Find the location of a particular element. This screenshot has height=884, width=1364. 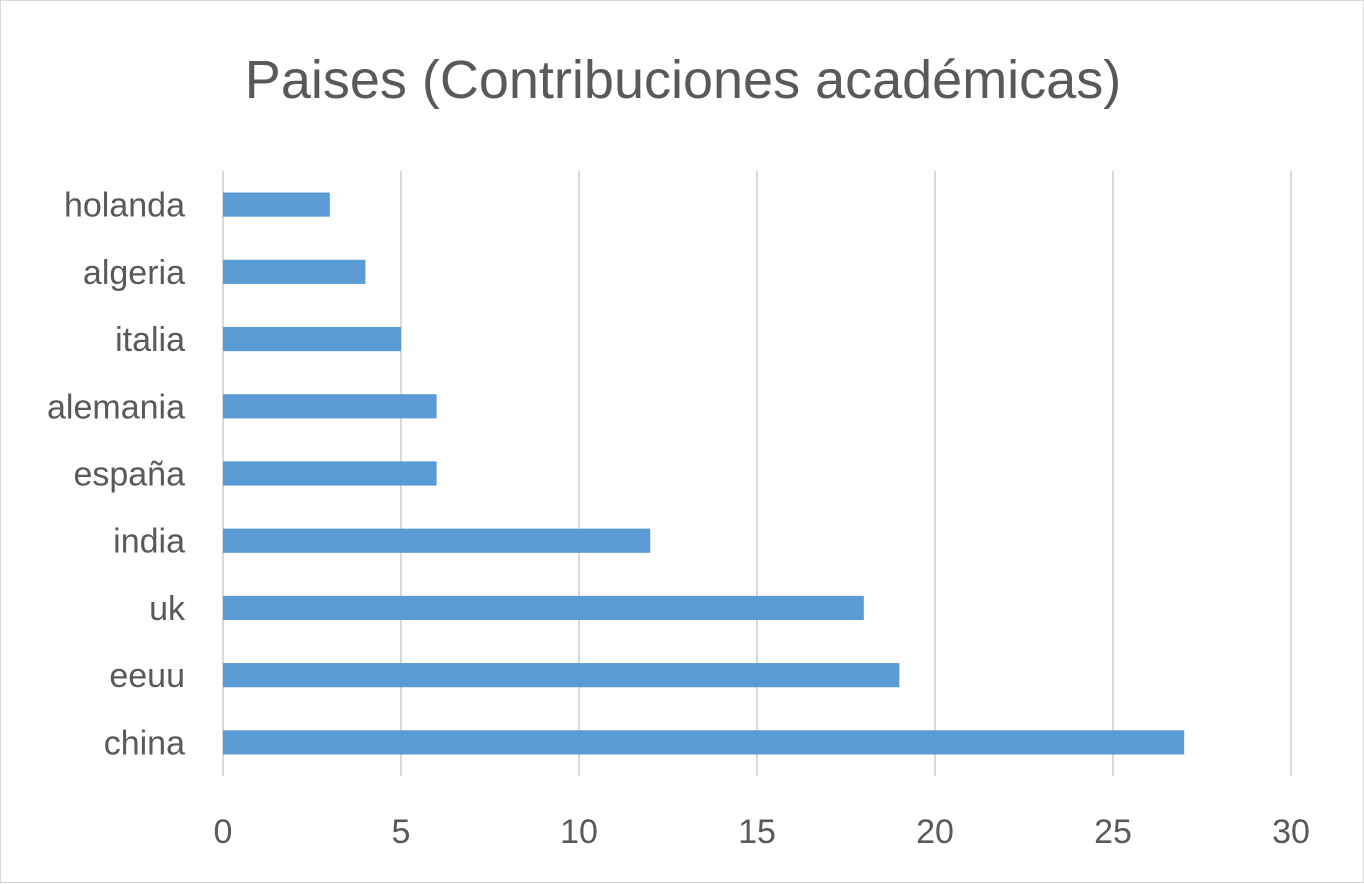

x-tick-label-20: 20 is located at coordinates (935, 832).